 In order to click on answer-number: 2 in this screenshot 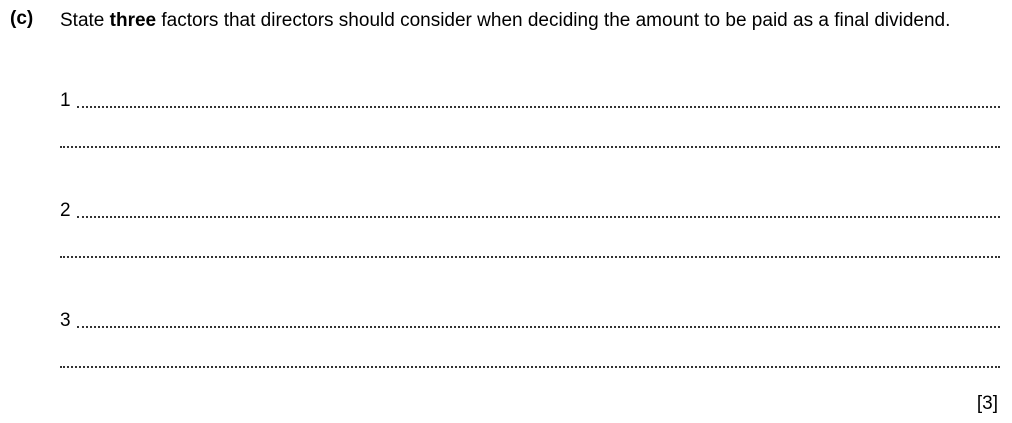, I will do `click(65, 210)`.